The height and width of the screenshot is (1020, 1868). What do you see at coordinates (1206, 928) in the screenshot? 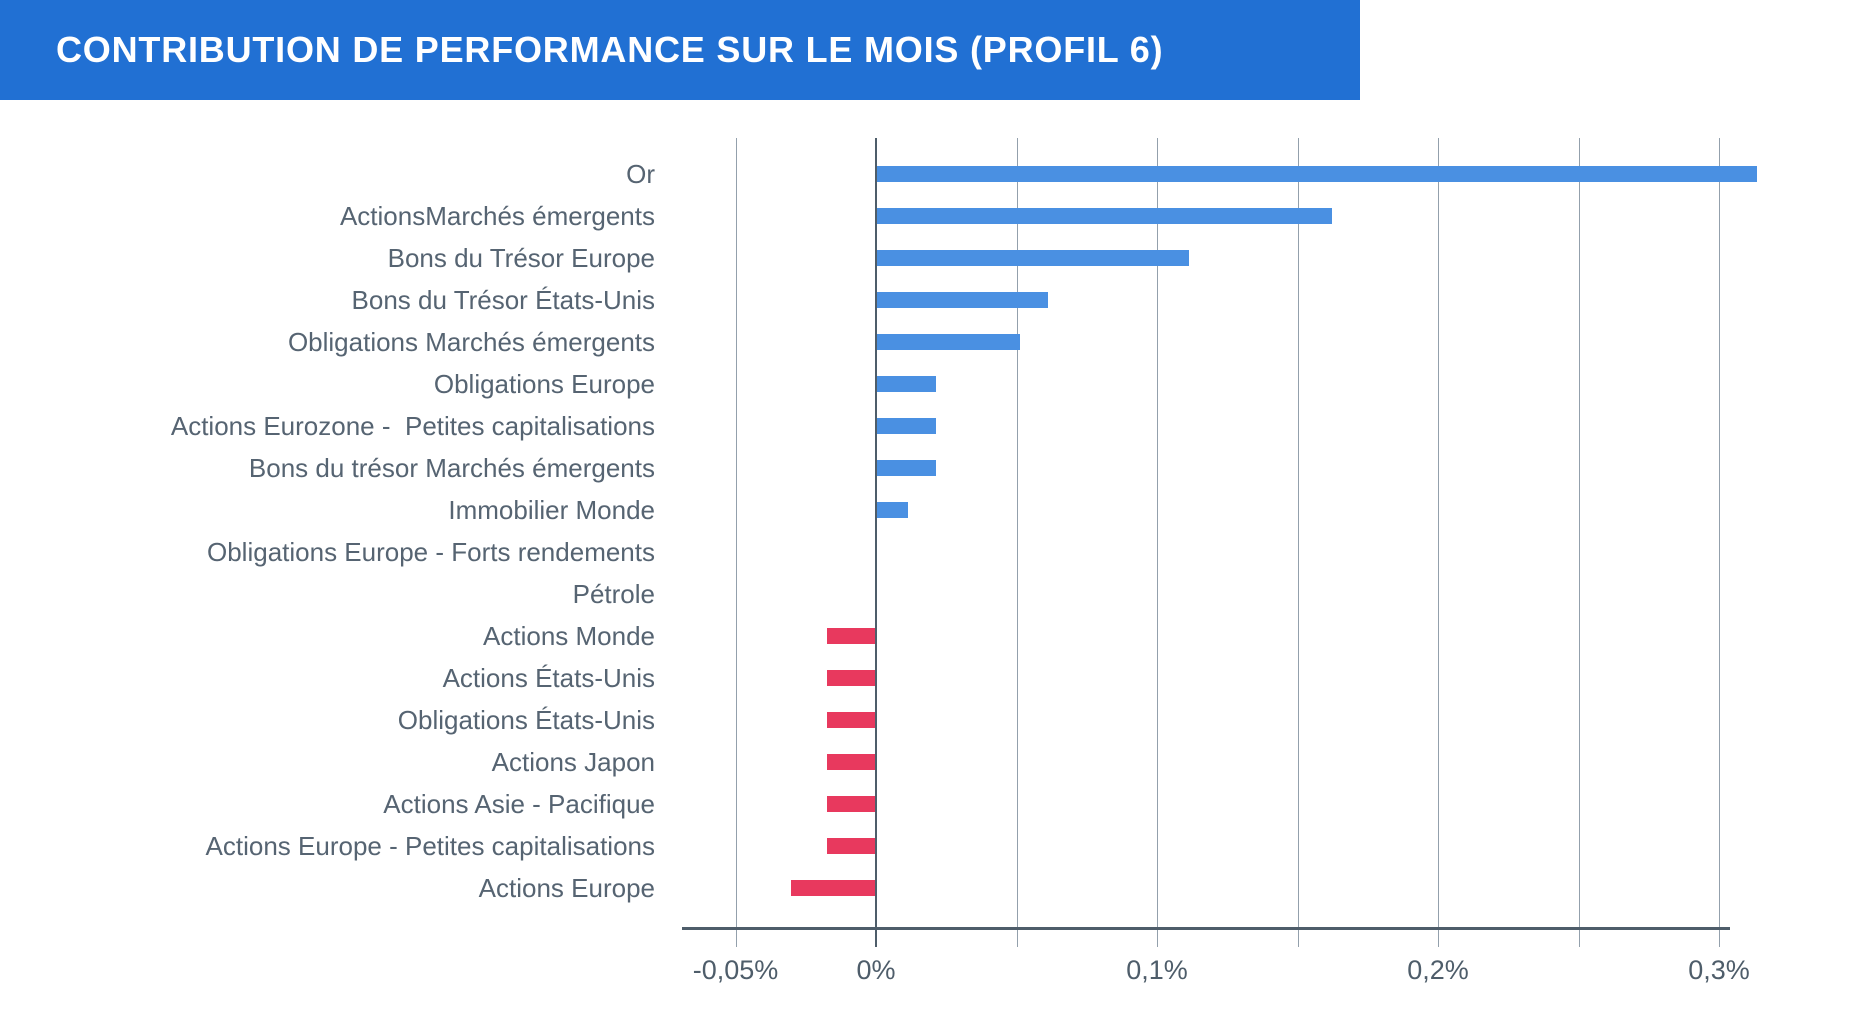
I see `x-axis-line` at bounding box center [1206, 928].